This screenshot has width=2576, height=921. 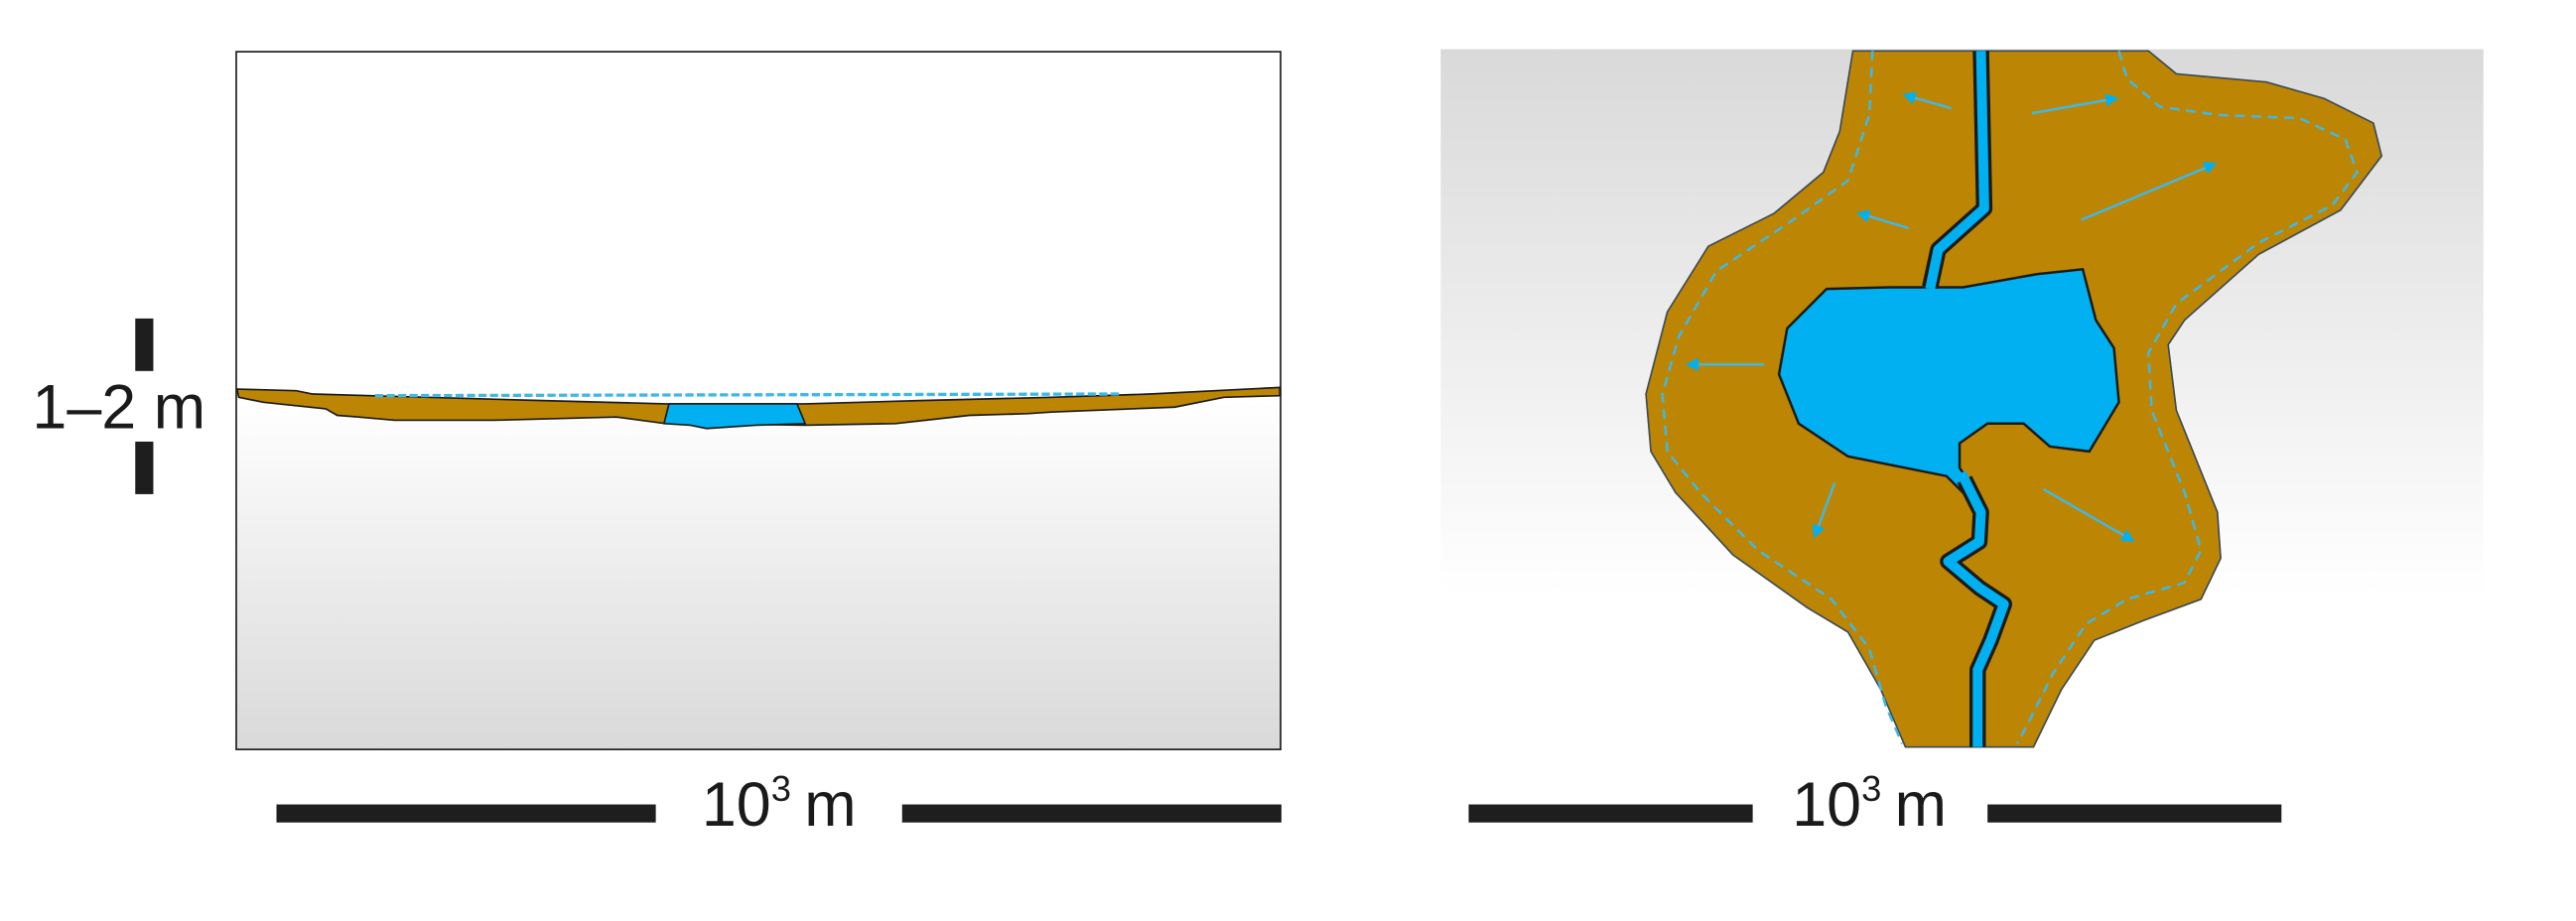 I want to click on vertical-scale-bar-top, so click(x=144, y=344).